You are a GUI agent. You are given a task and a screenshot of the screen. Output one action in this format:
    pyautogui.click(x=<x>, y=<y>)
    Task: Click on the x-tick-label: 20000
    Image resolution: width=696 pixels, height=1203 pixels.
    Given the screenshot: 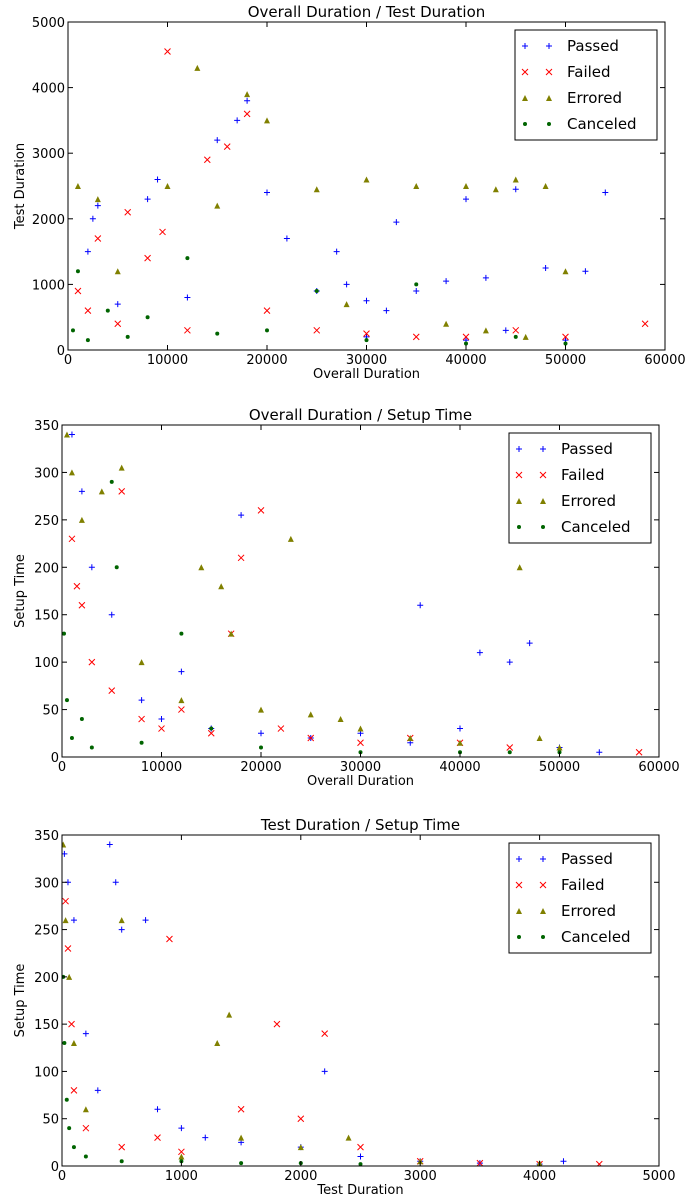 What is the action you would take?
    pyautogui.click(x=260, y=767)
    